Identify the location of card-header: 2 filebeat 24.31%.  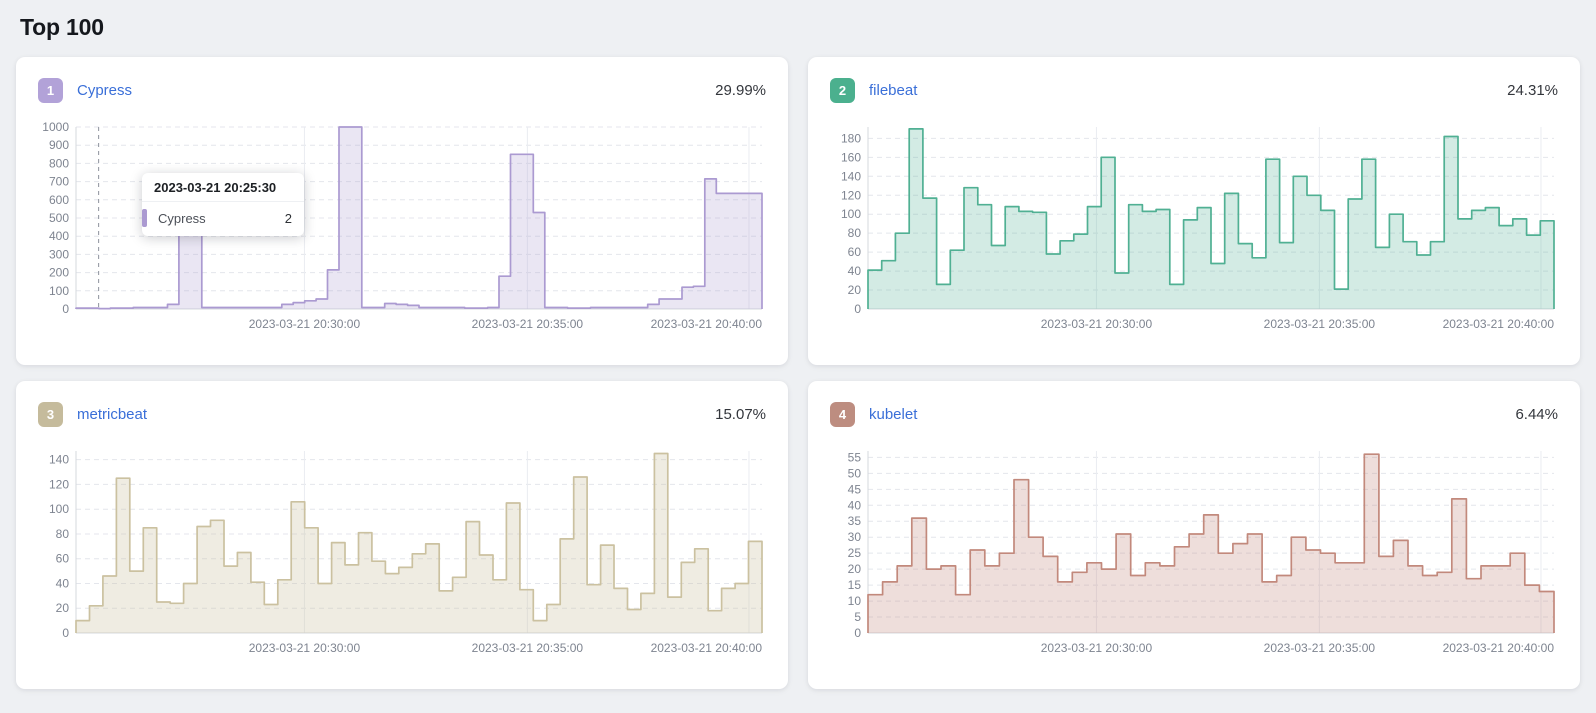
(1194, 90).